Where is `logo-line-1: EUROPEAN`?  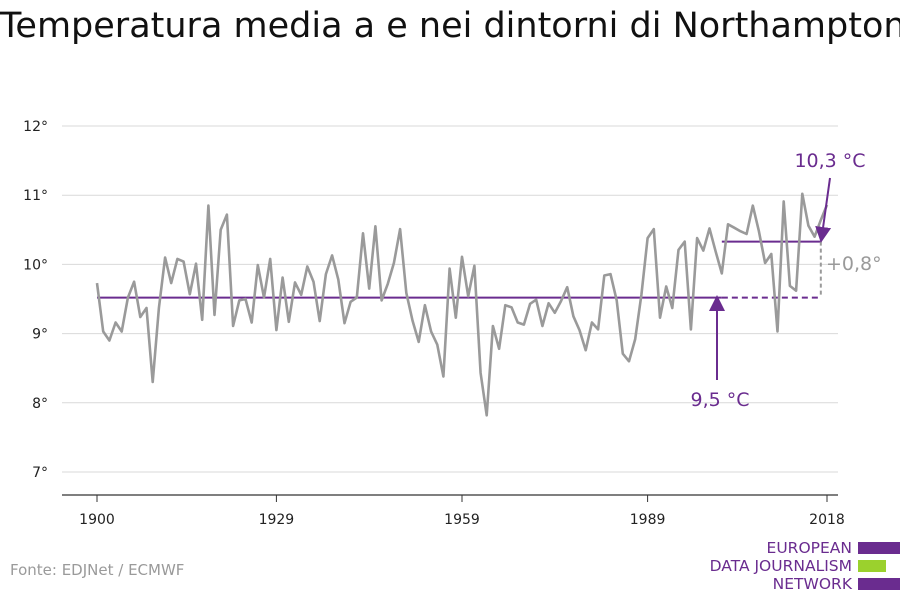
logo-line-1: EUROPEAN is located at coordinates (809, 548).